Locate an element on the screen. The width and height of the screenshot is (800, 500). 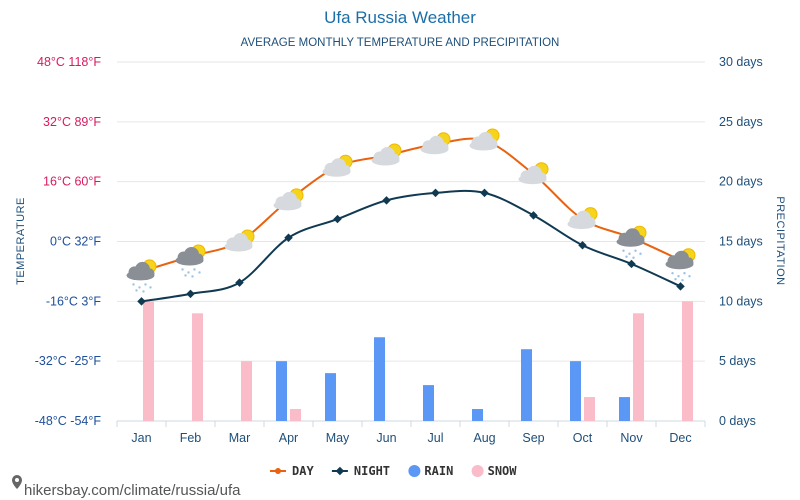
month-label: Oct is located at coordinates (583, 438).